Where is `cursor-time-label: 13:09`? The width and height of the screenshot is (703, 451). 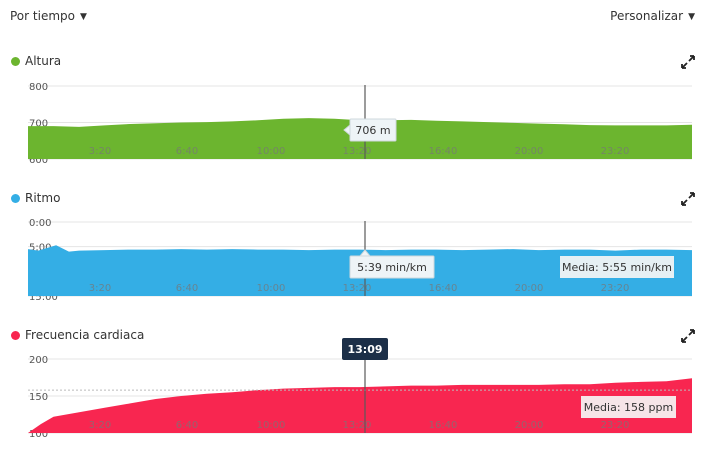 cursor-time-label: 13:09 is located at coordinates (364, 349).